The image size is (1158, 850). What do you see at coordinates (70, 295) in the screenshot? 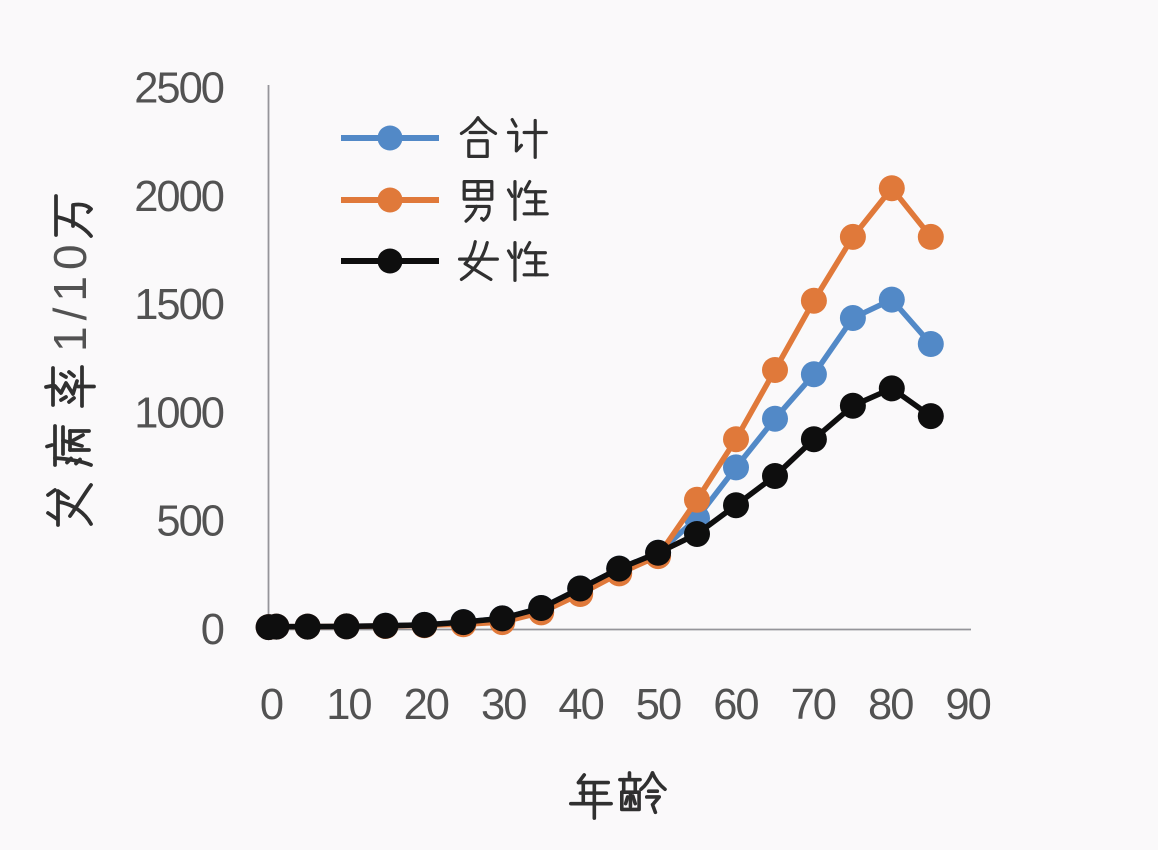
I see `svg-text: 1/10` at bounding box center [70, 295].